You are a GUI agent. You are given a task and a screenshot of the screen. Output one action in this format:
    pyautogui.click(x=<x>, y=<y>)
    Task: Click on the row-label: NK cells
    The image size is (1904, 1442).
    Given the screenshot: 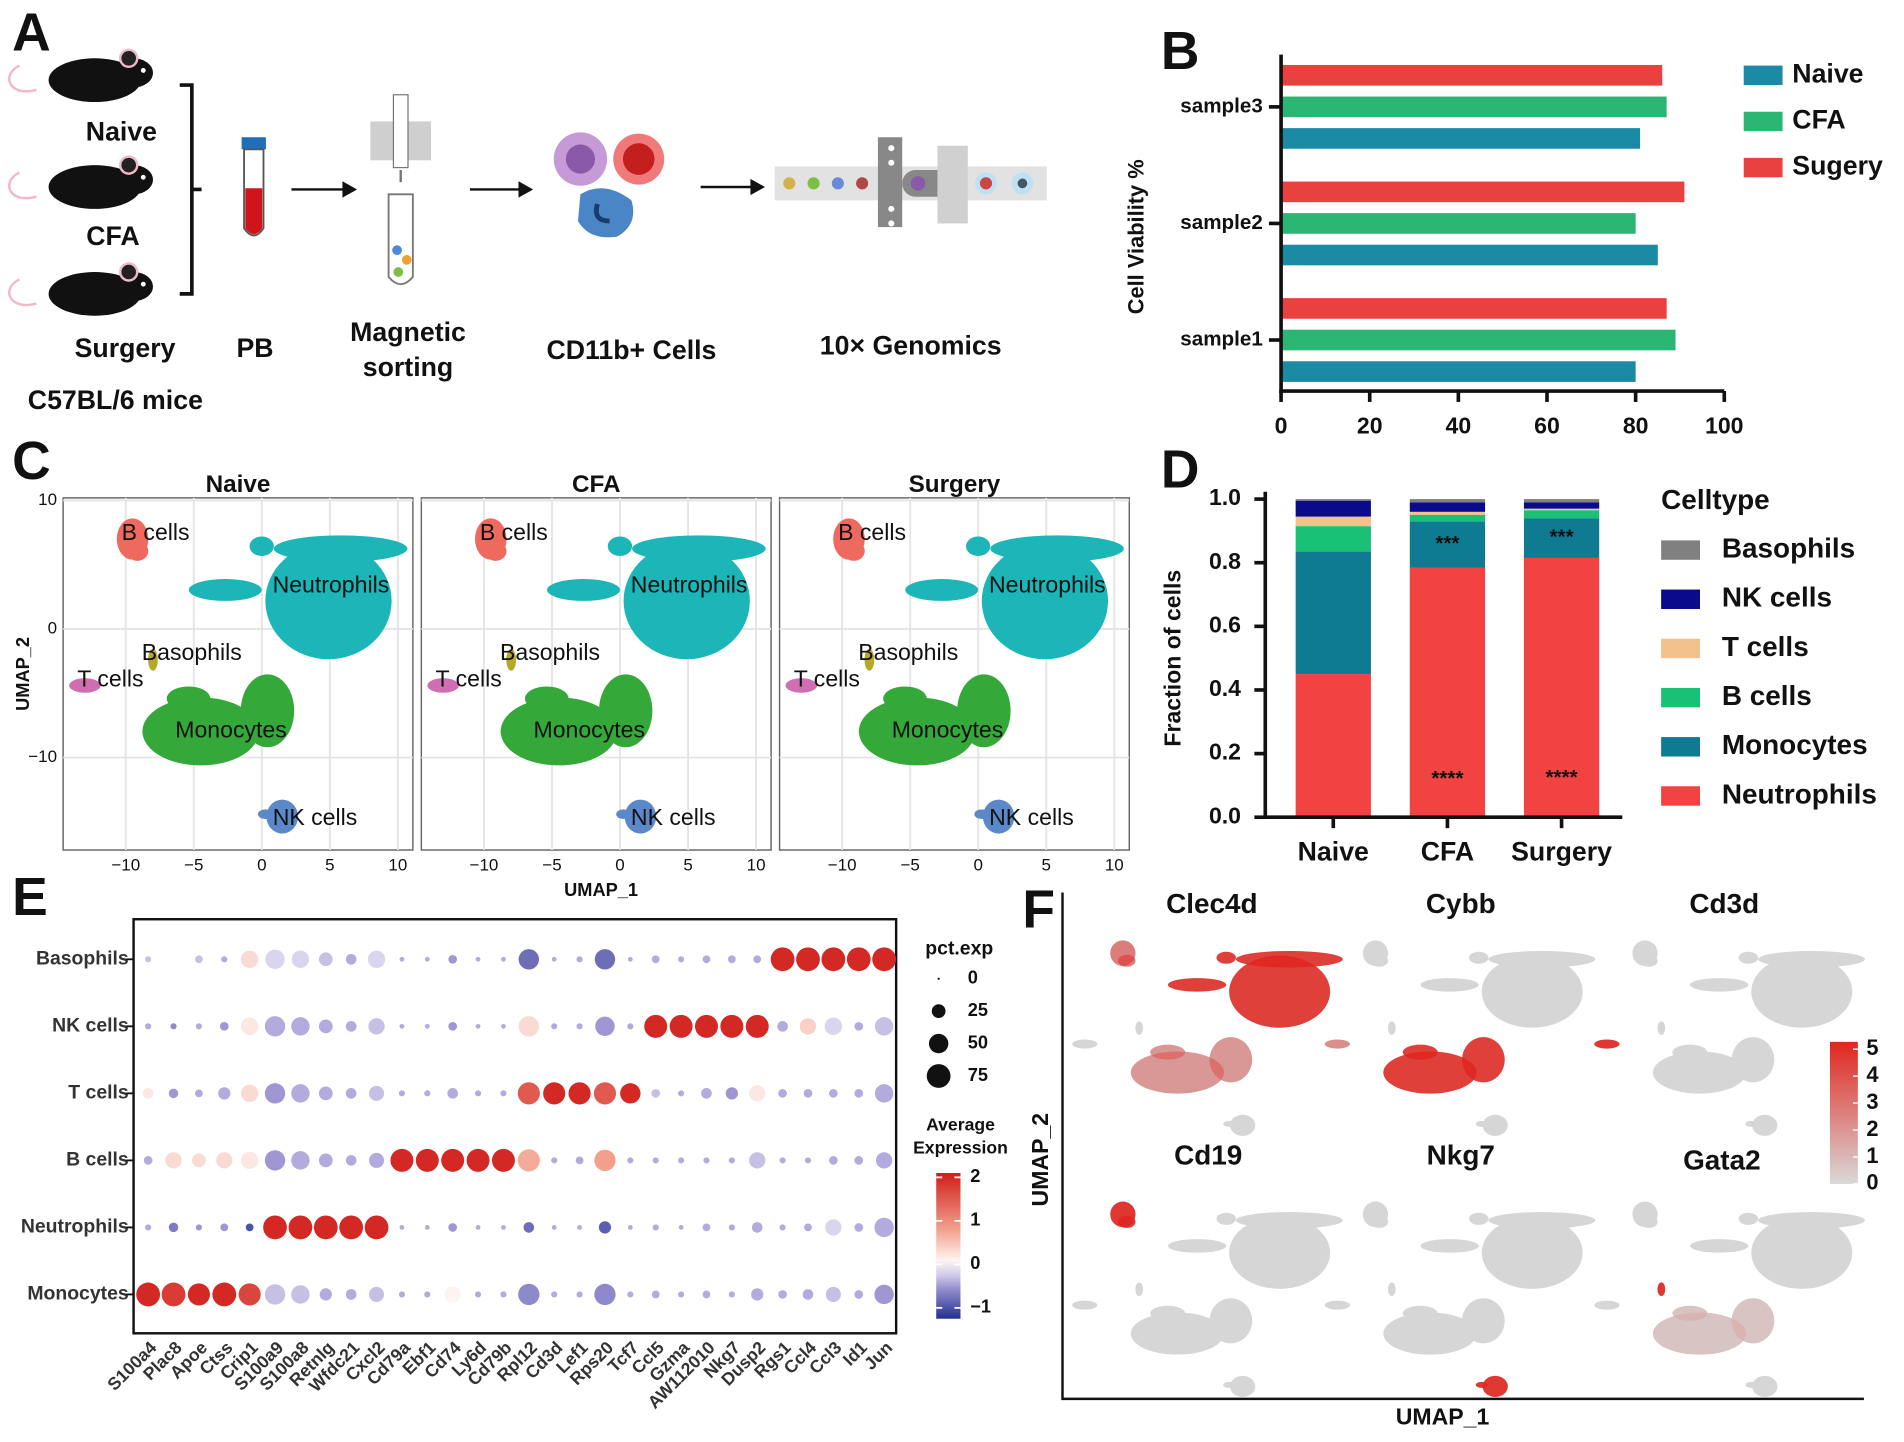 What is the action you would take?
    pyautogui.click(x=90, y=1025)
    